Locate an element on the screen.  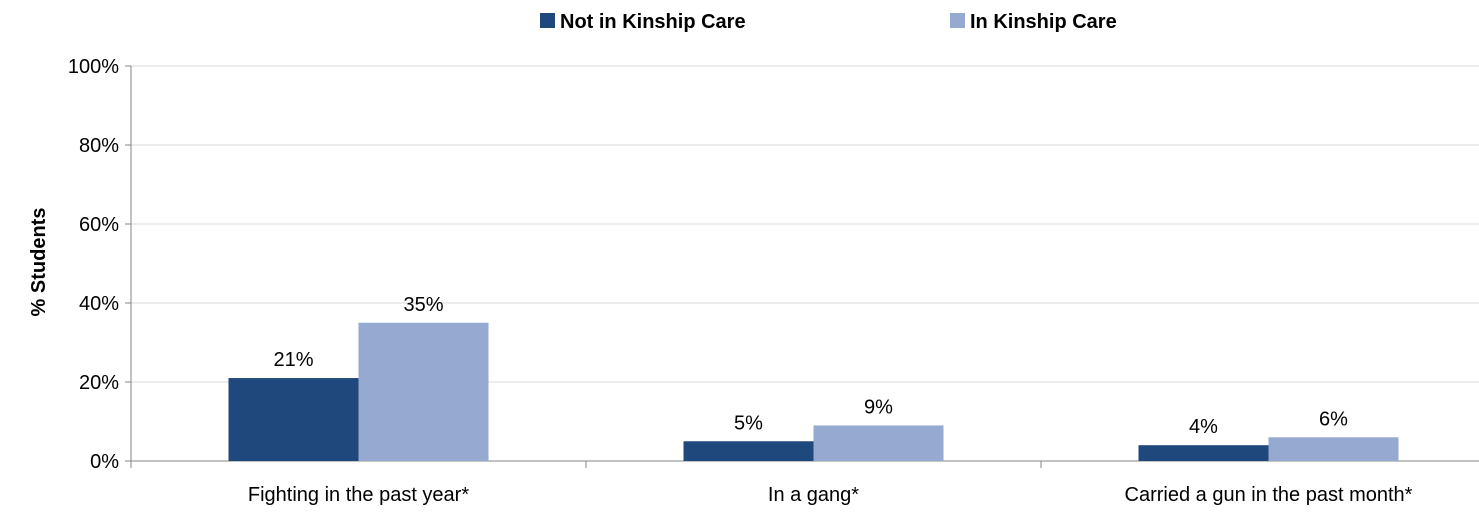
legend-label: In Kinship Care is located at coordinates (1043, 22).